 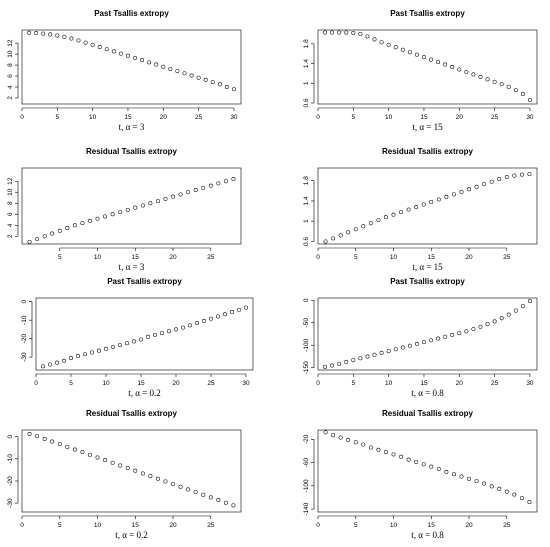 What do you see at coordinates (460, 117) in the screenshot?
I see `x-tick-label: 20` at bounding box center [460, 117].